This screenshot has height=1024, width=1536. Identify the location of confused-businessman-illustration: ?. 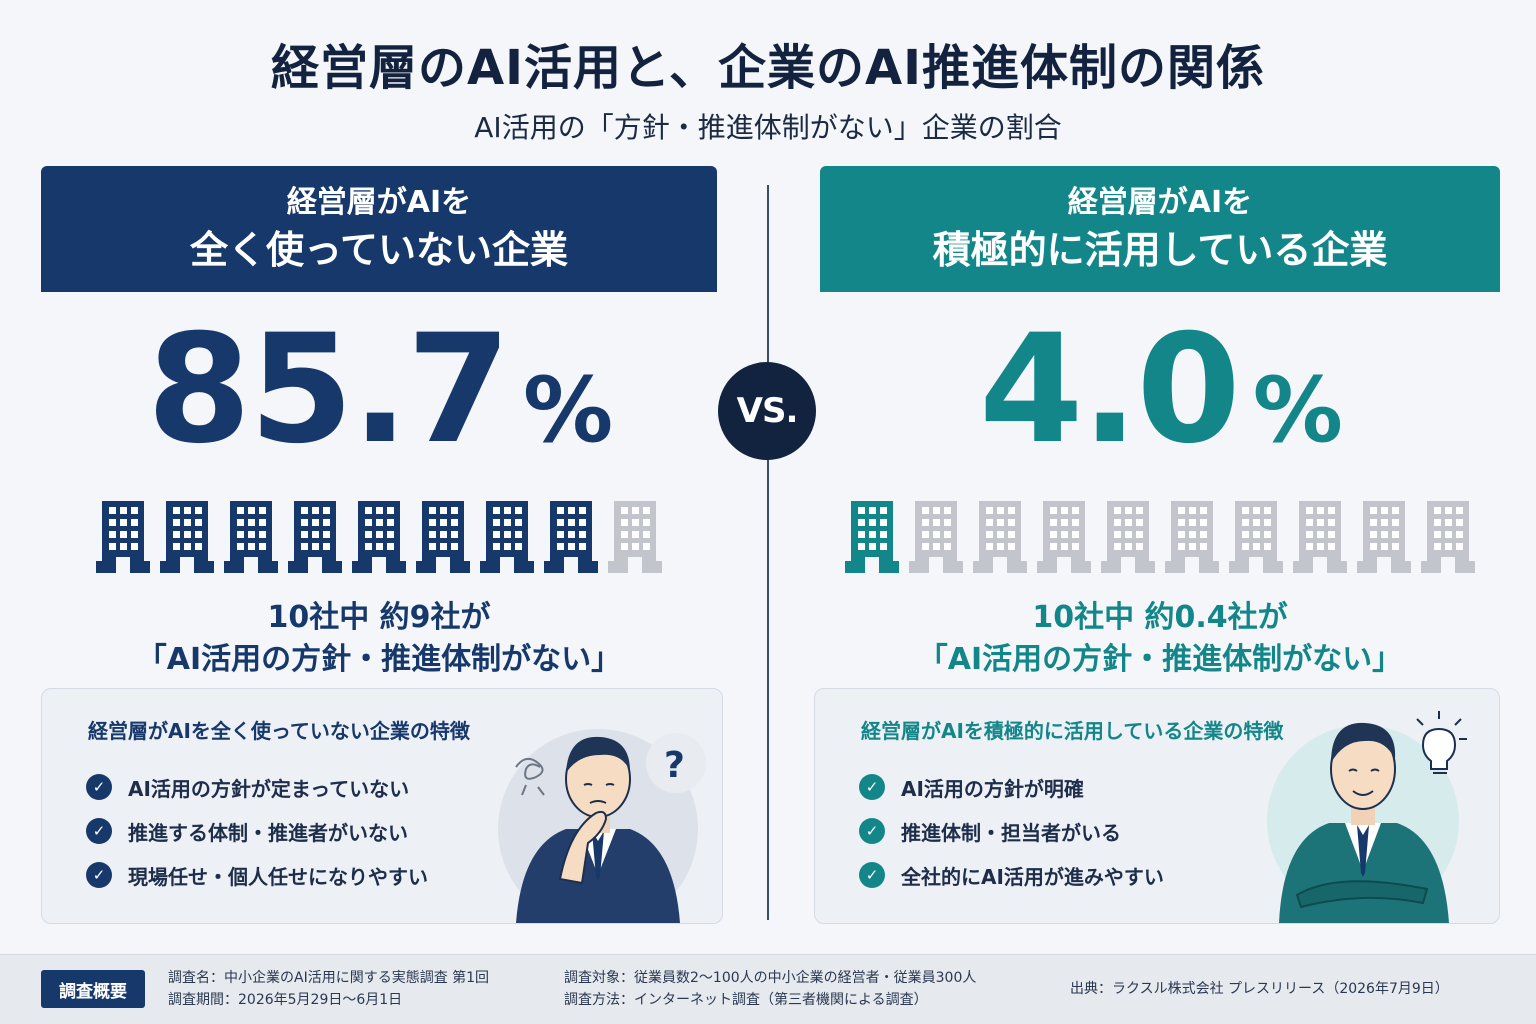
(602, 826).